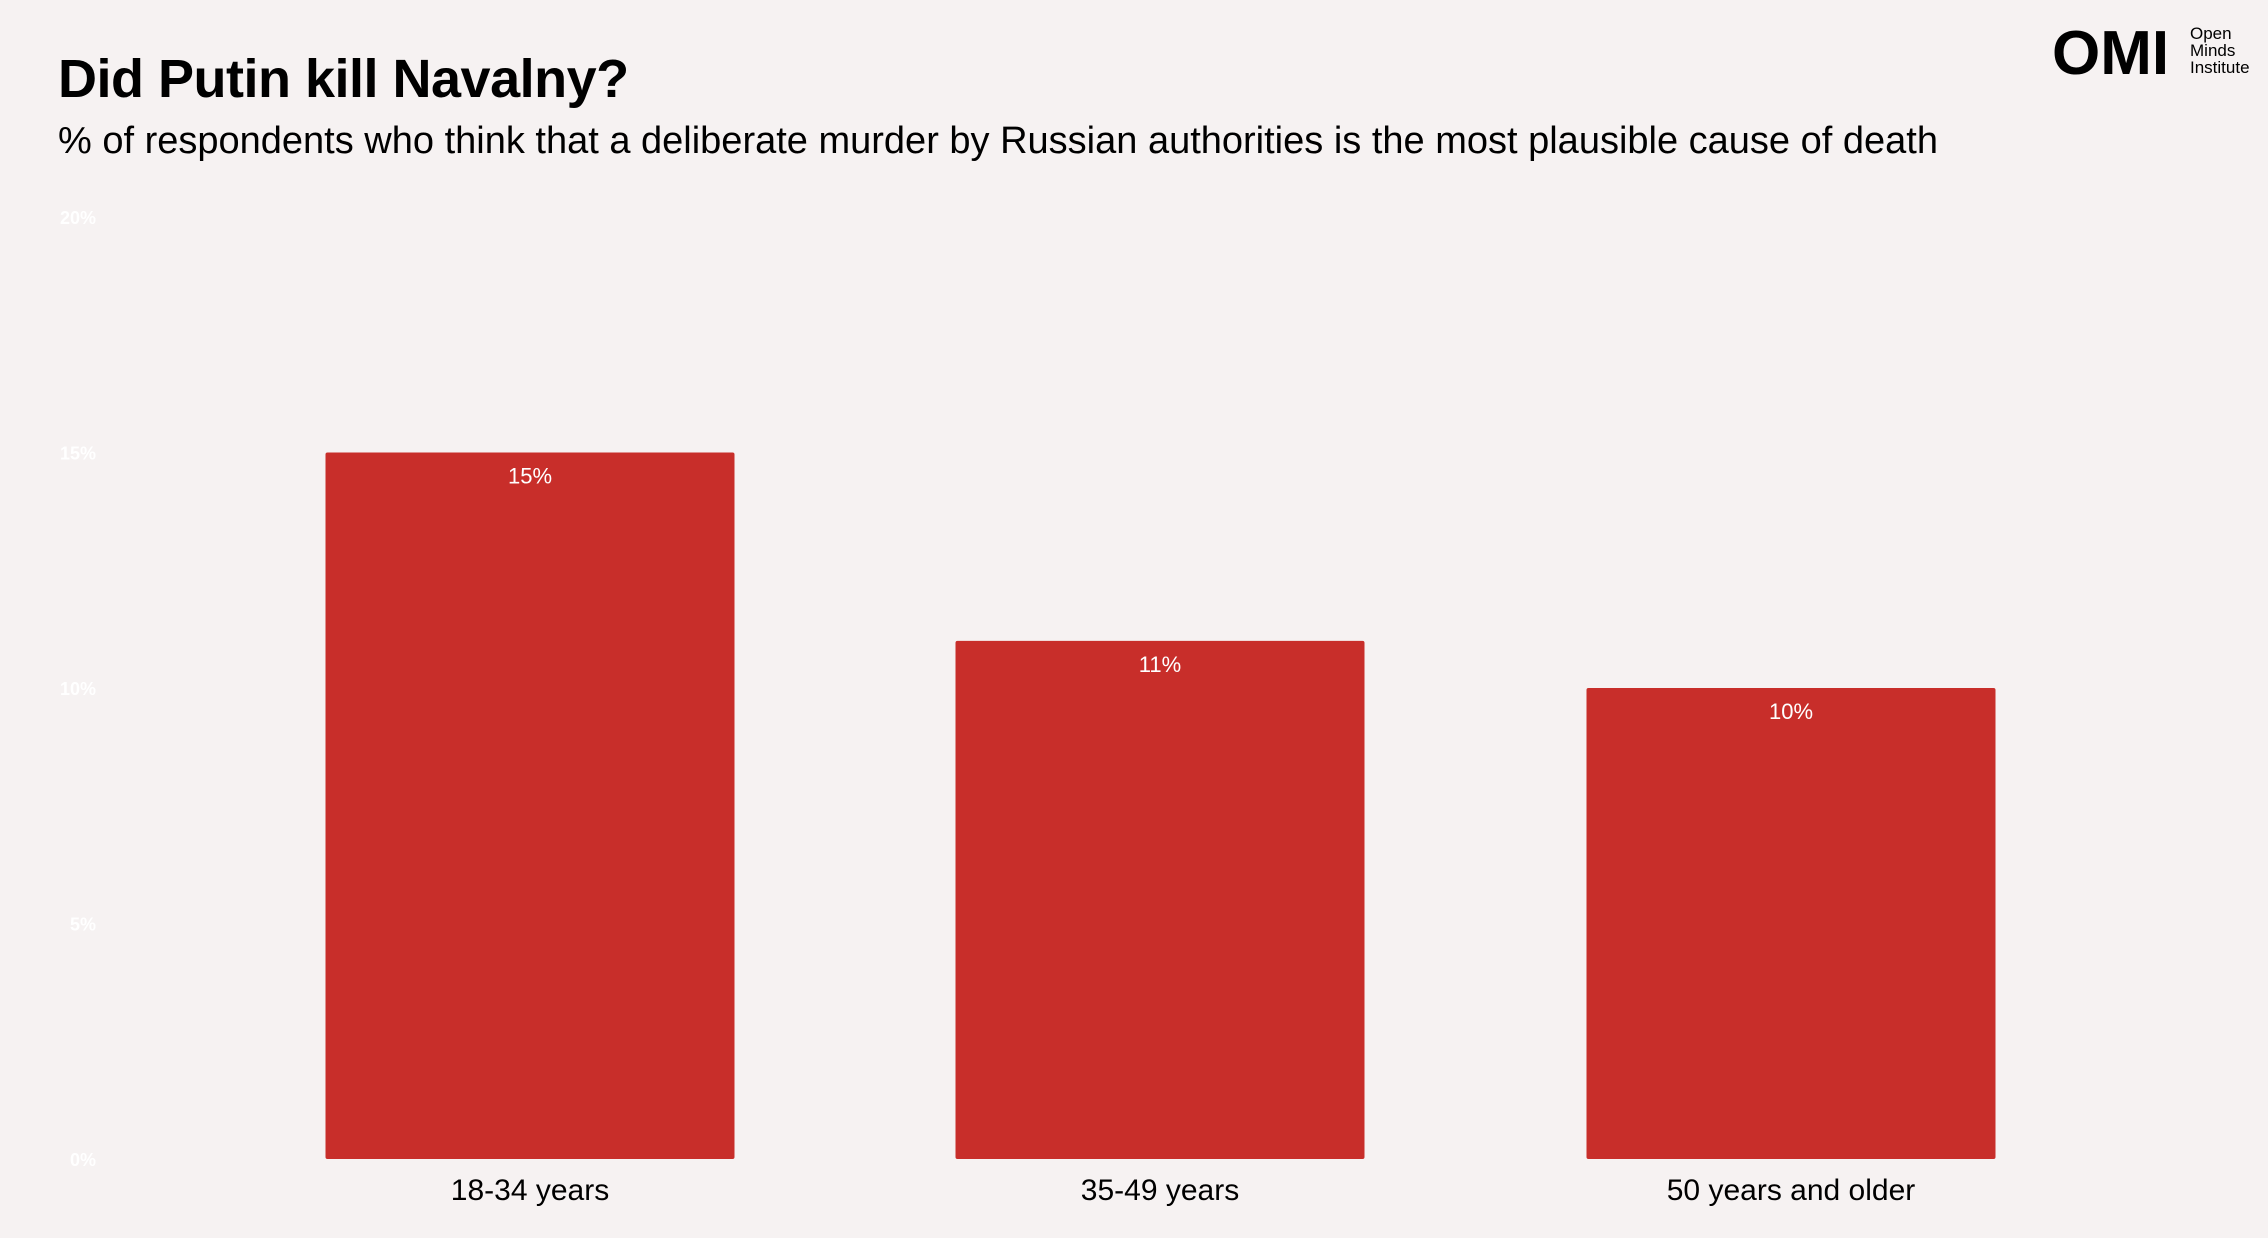  Describe the element at coordinates (343, 79) in the screenshot. I see `chart-title: Did Putin kill Navalny?` at that location.